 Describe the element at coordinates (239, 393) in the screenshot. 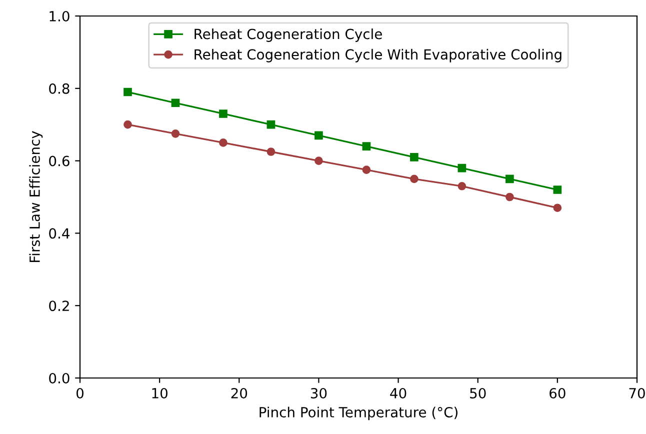

I see `x-tick-label: 20` at that location.